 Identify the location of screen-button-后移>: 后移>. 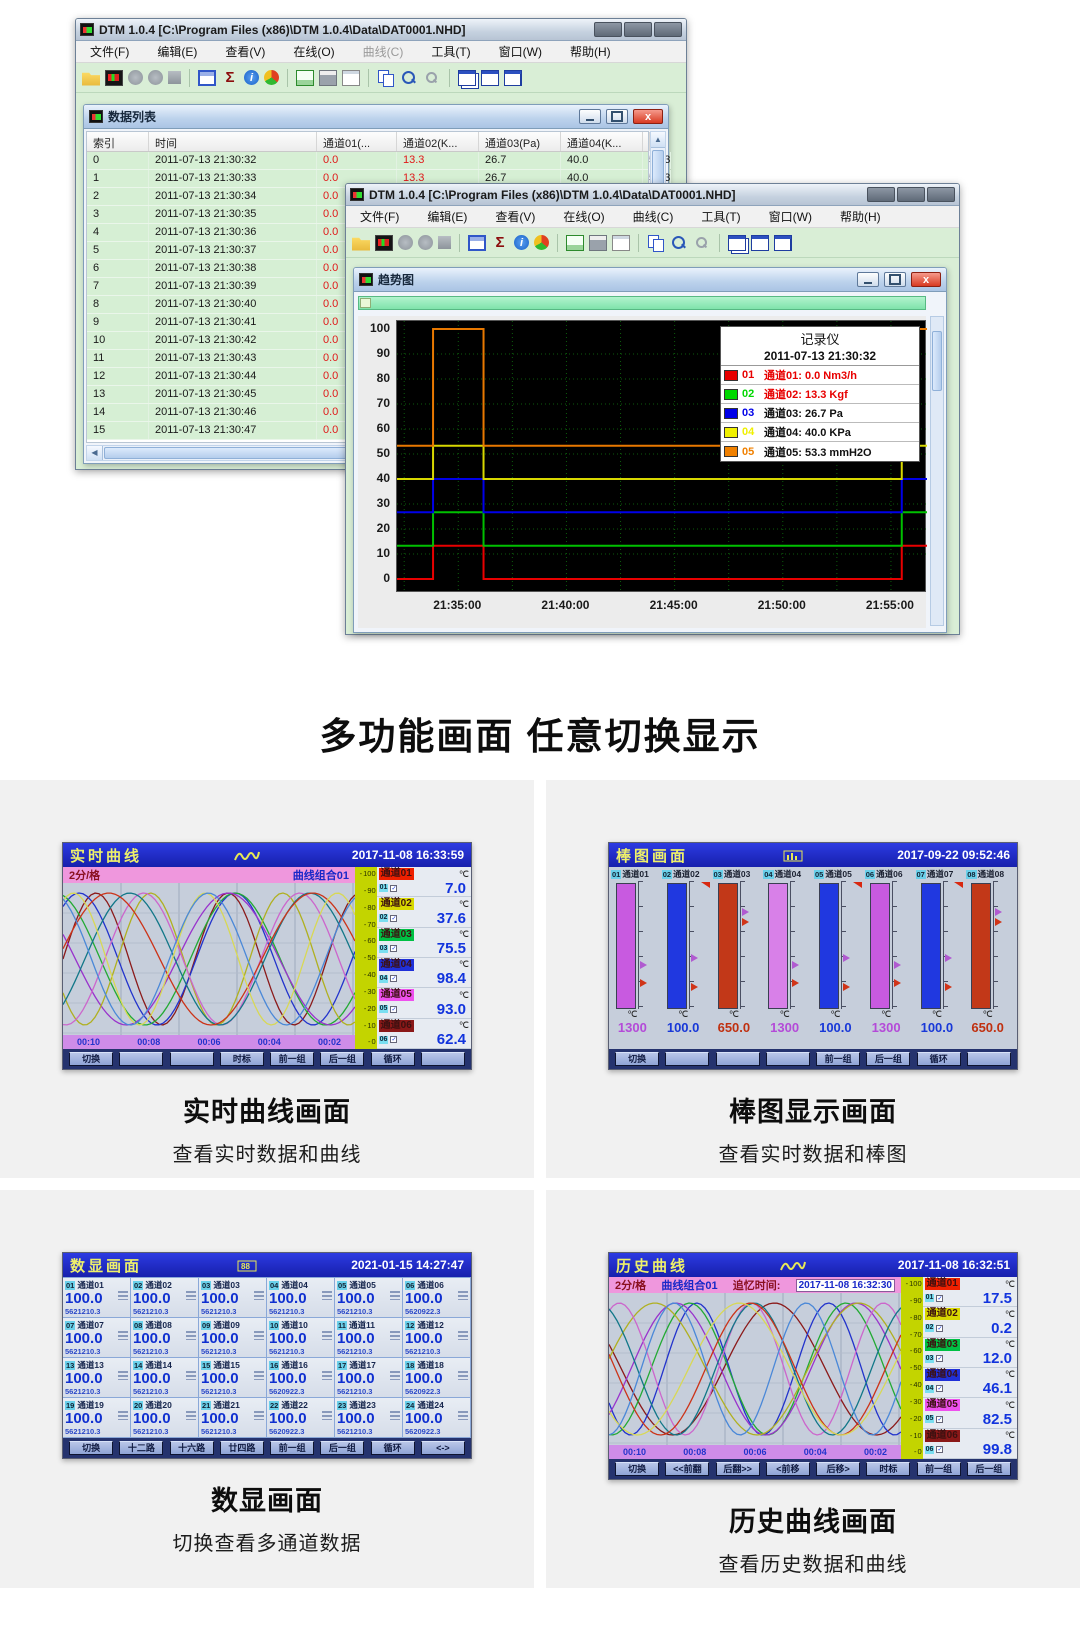
(838, 1469).